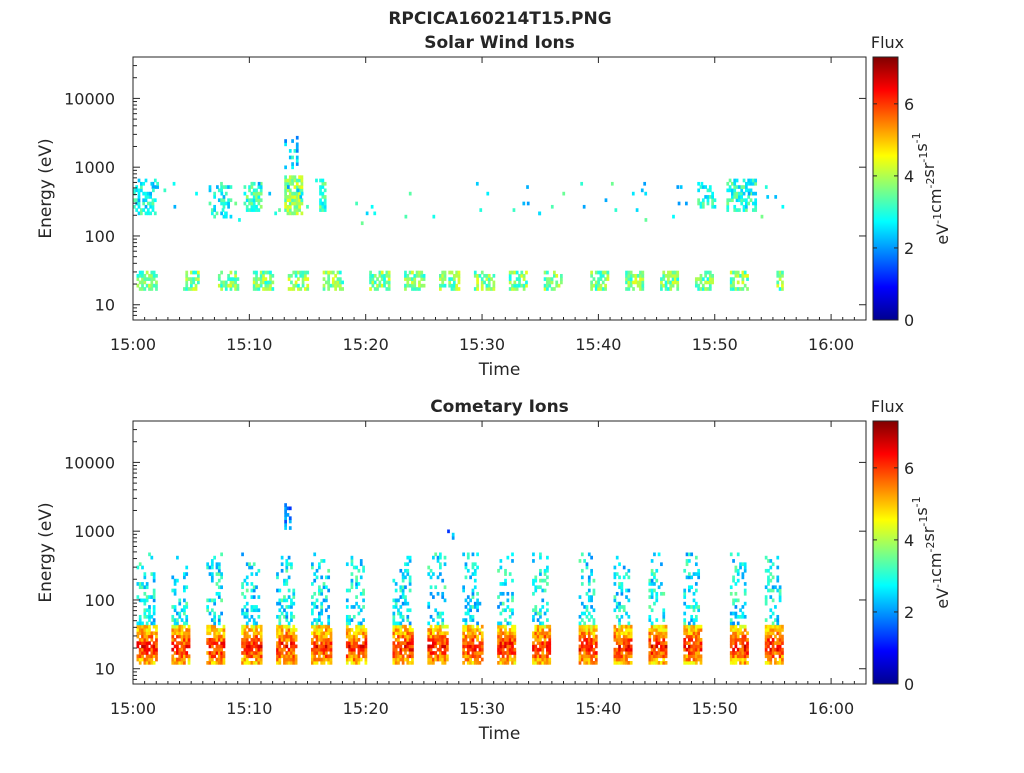 The image size is (1024, 773). Describe the element at coordinates (930, 547) in the screenshot. I see `colorbar-unit-part: -2` at that location.